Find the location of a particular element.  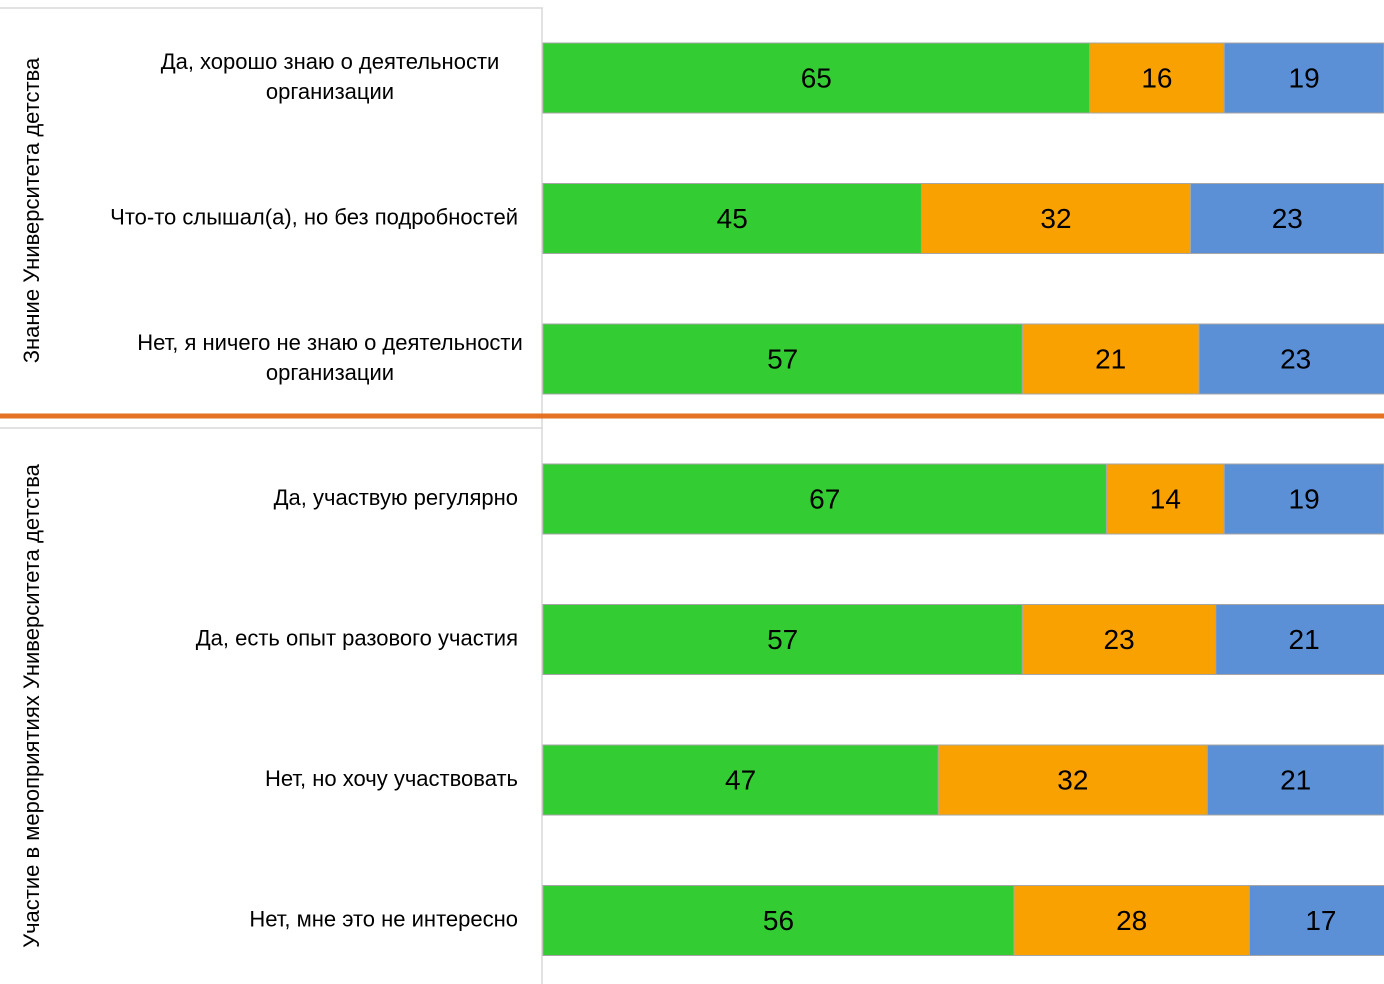

bar-segment-g2-r1-s3 is located at coordinates (1303, 499).